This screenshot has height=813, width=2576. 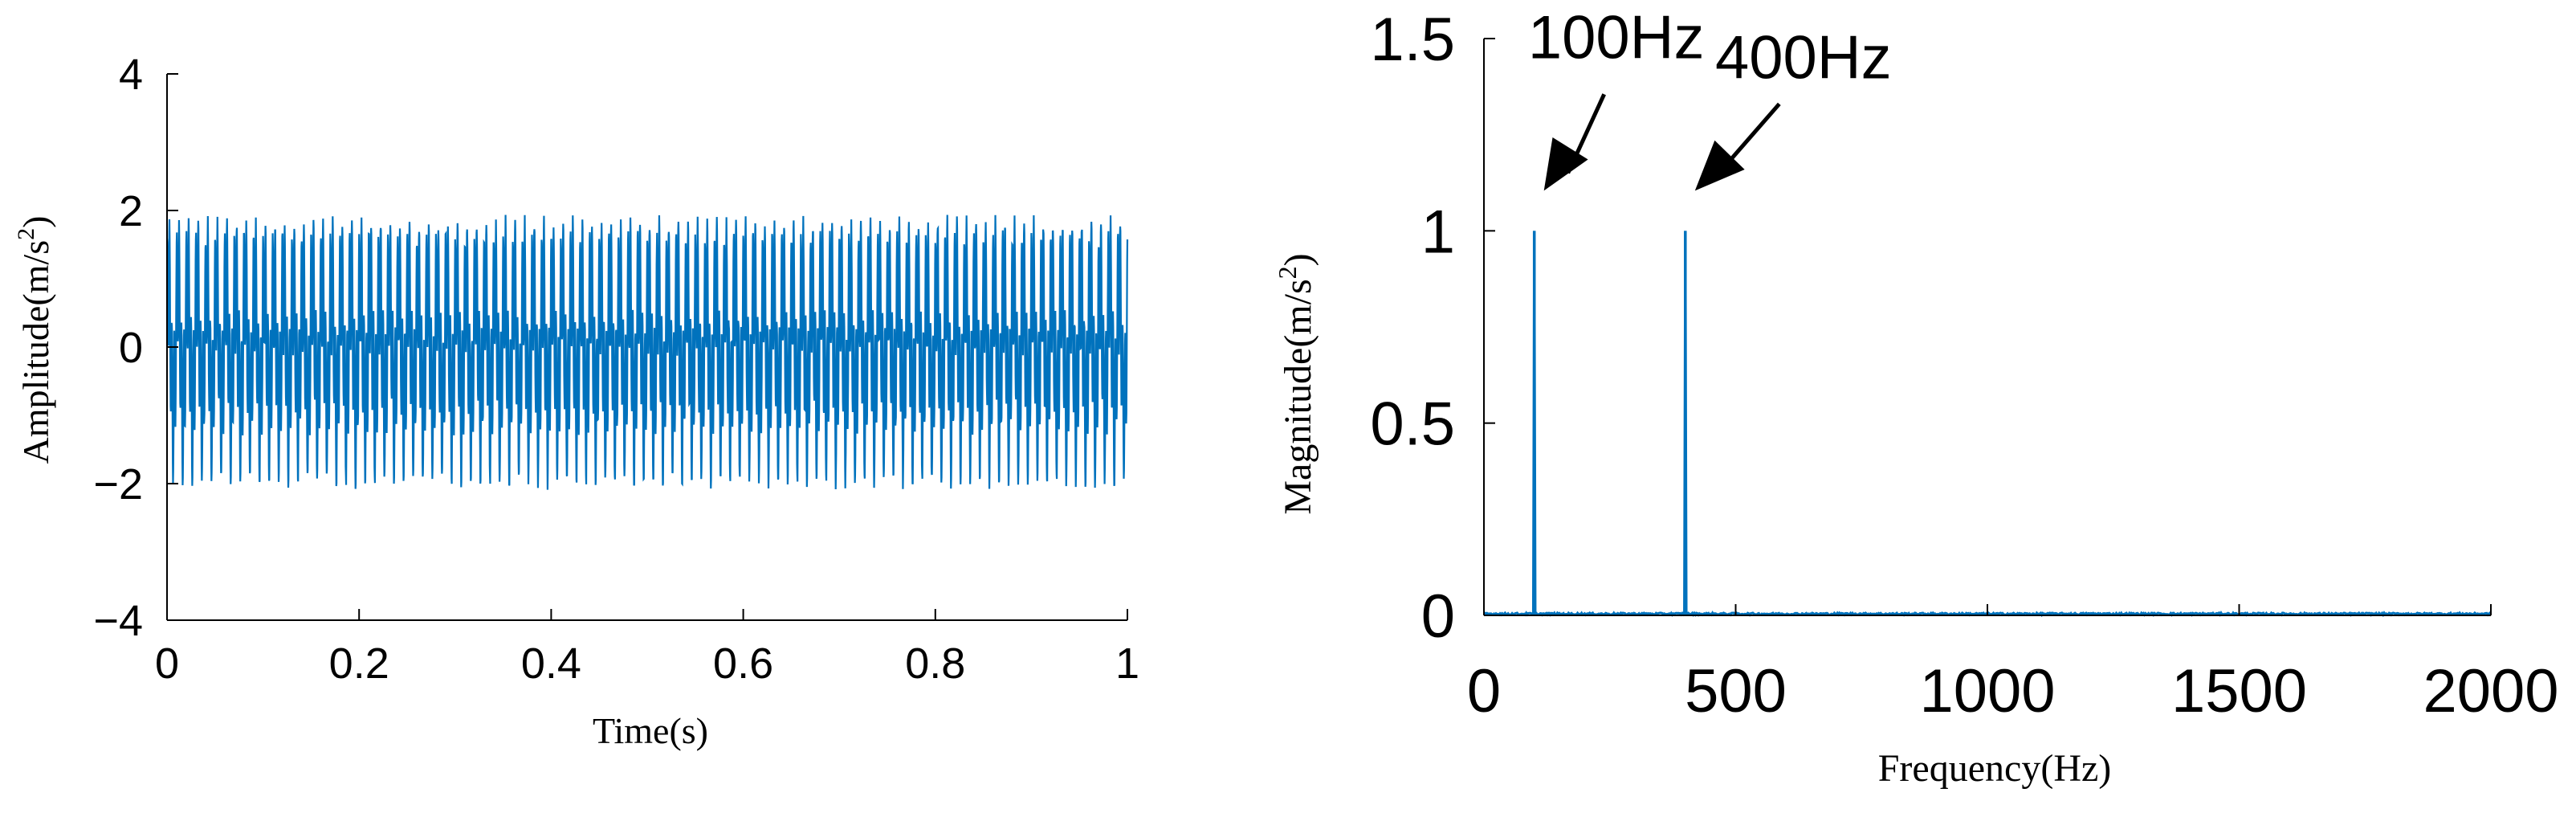 I want to click on frequency-x-tick-label: 2000, so click(x=2490, y=691).